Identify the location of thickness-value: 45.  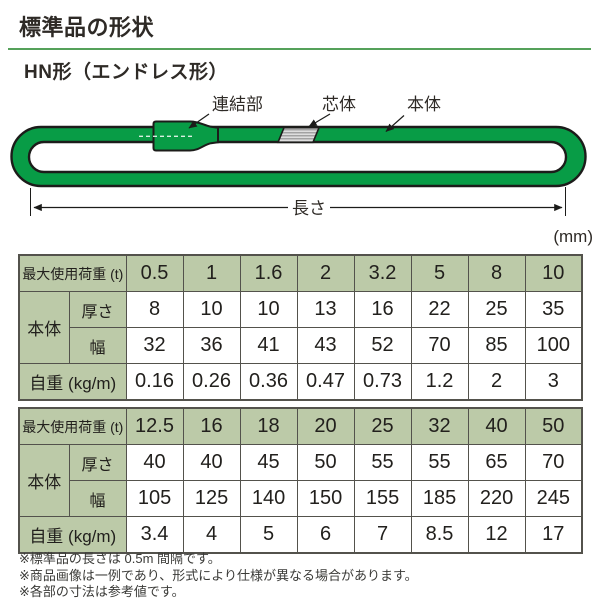
(268, 462).